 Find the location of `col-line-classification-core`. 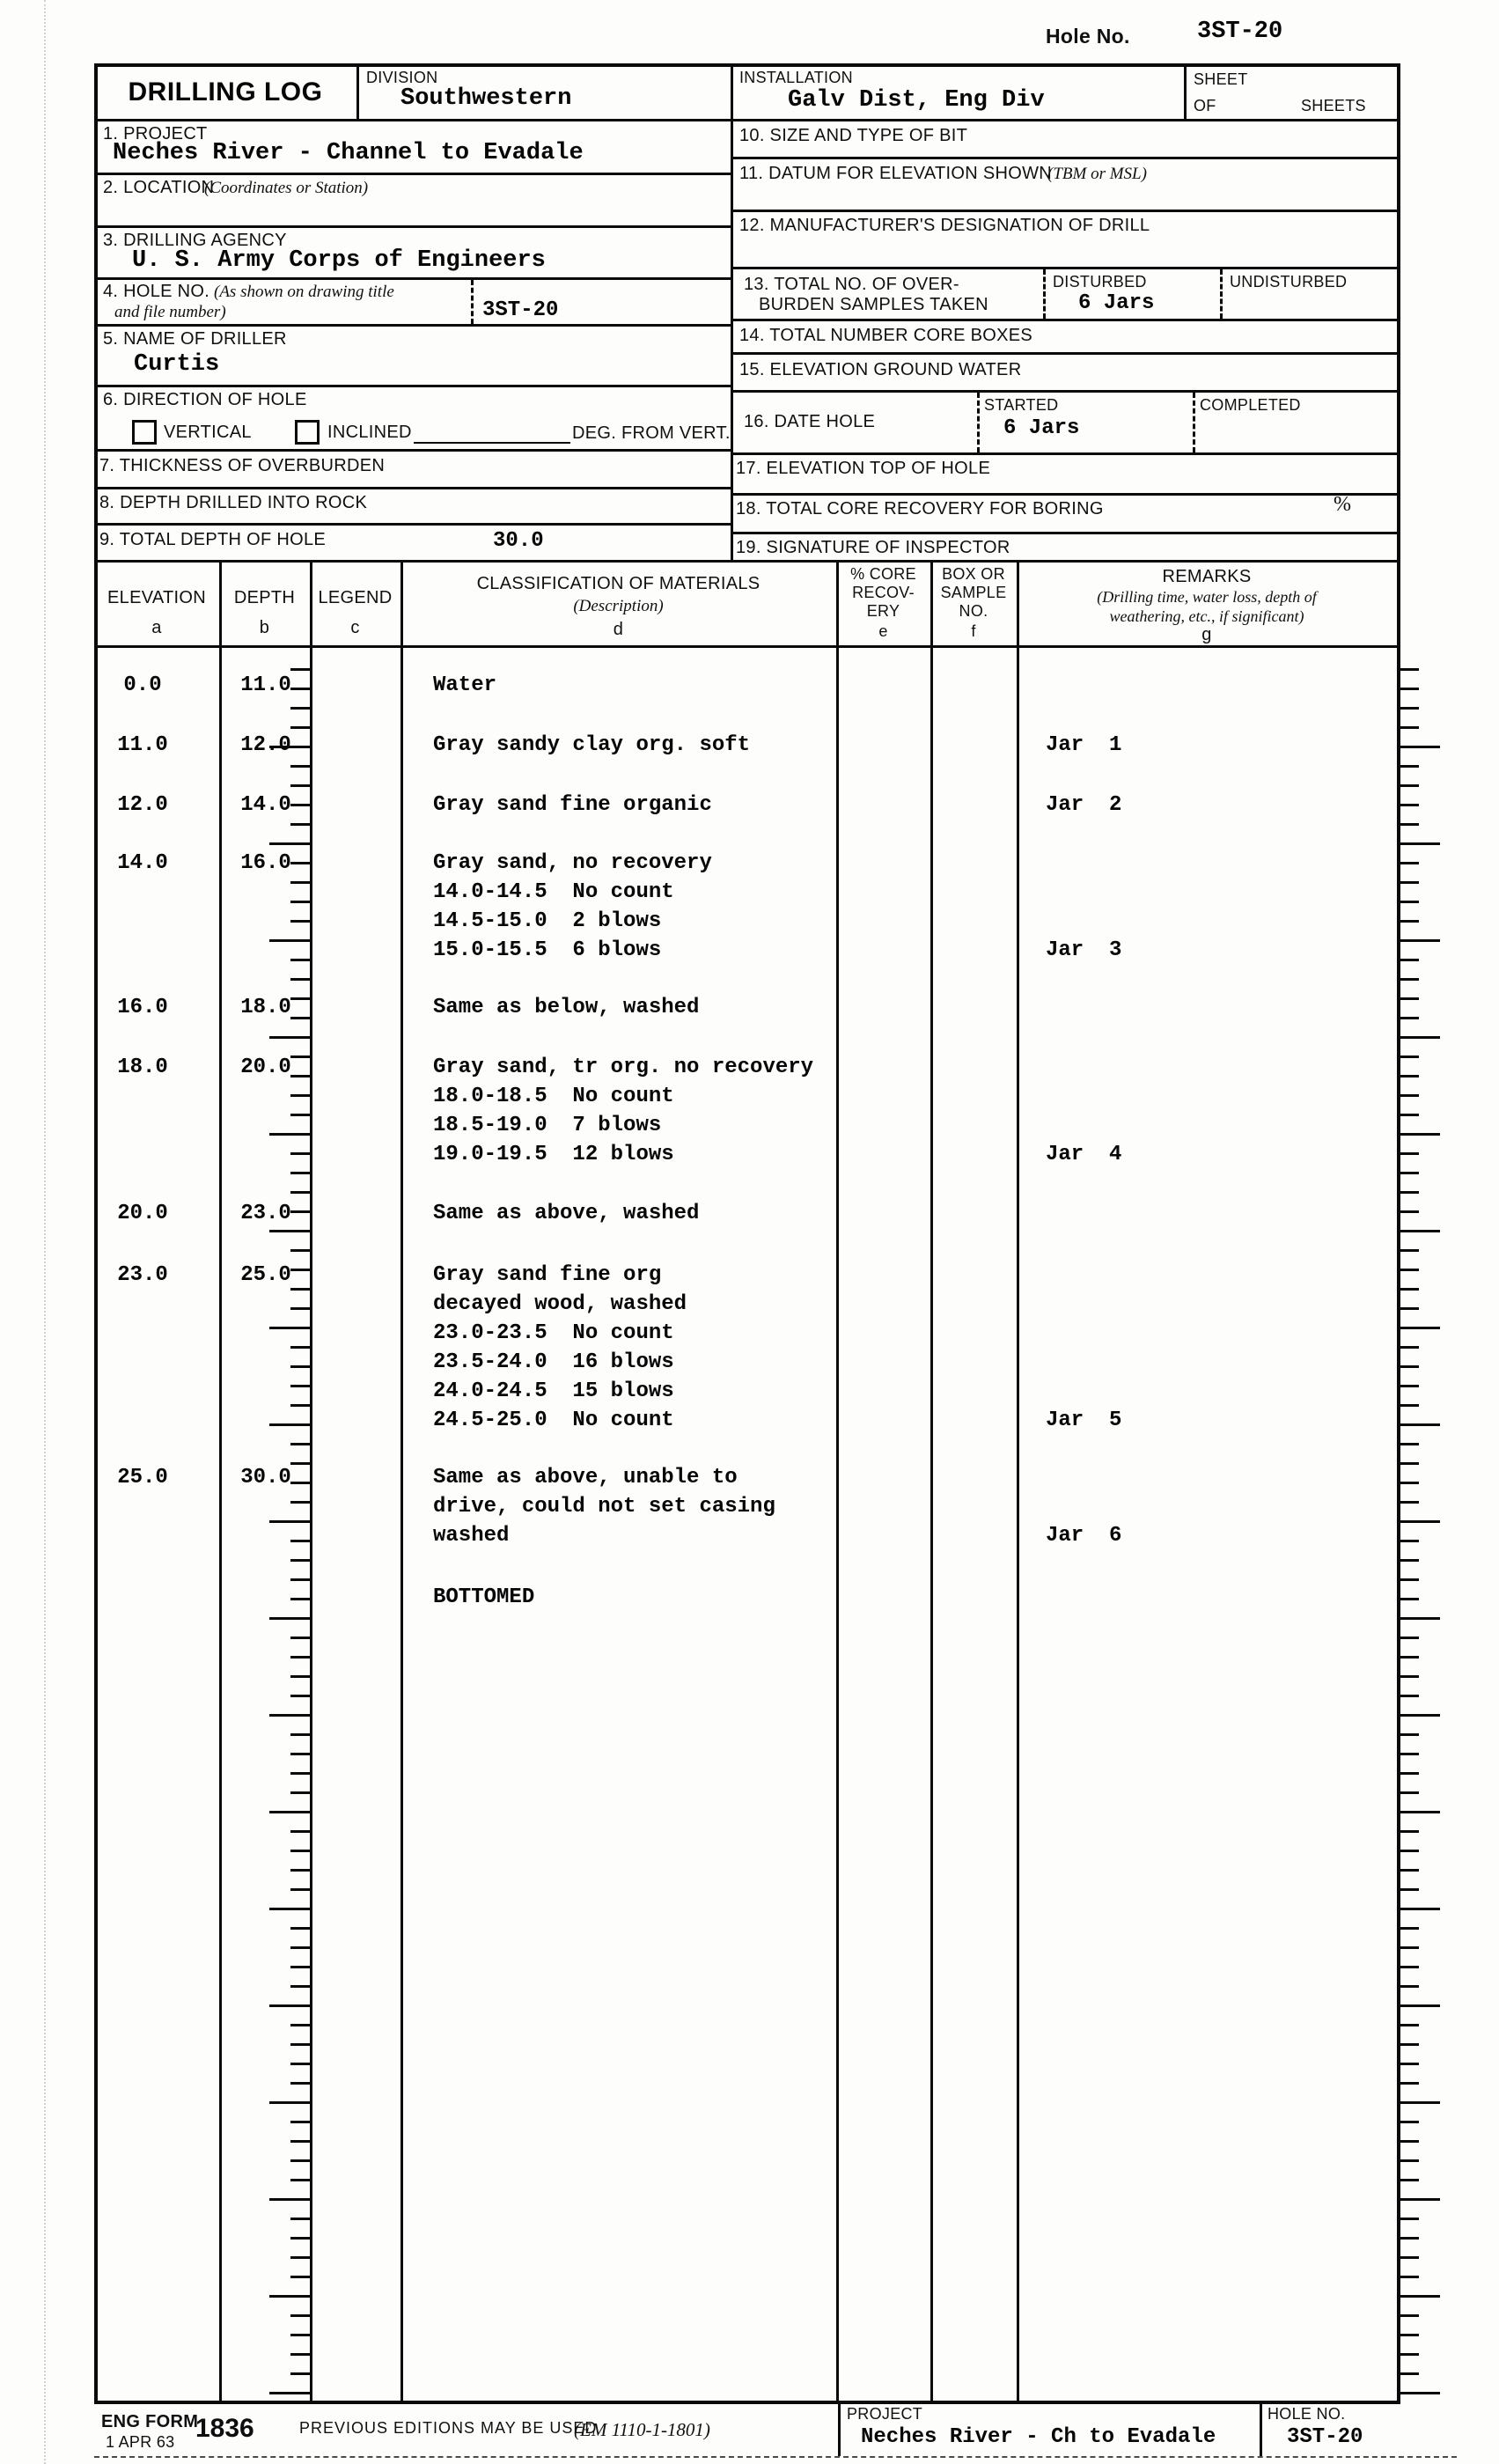

col-line-classification-core is located at coordinates (837, 1480).